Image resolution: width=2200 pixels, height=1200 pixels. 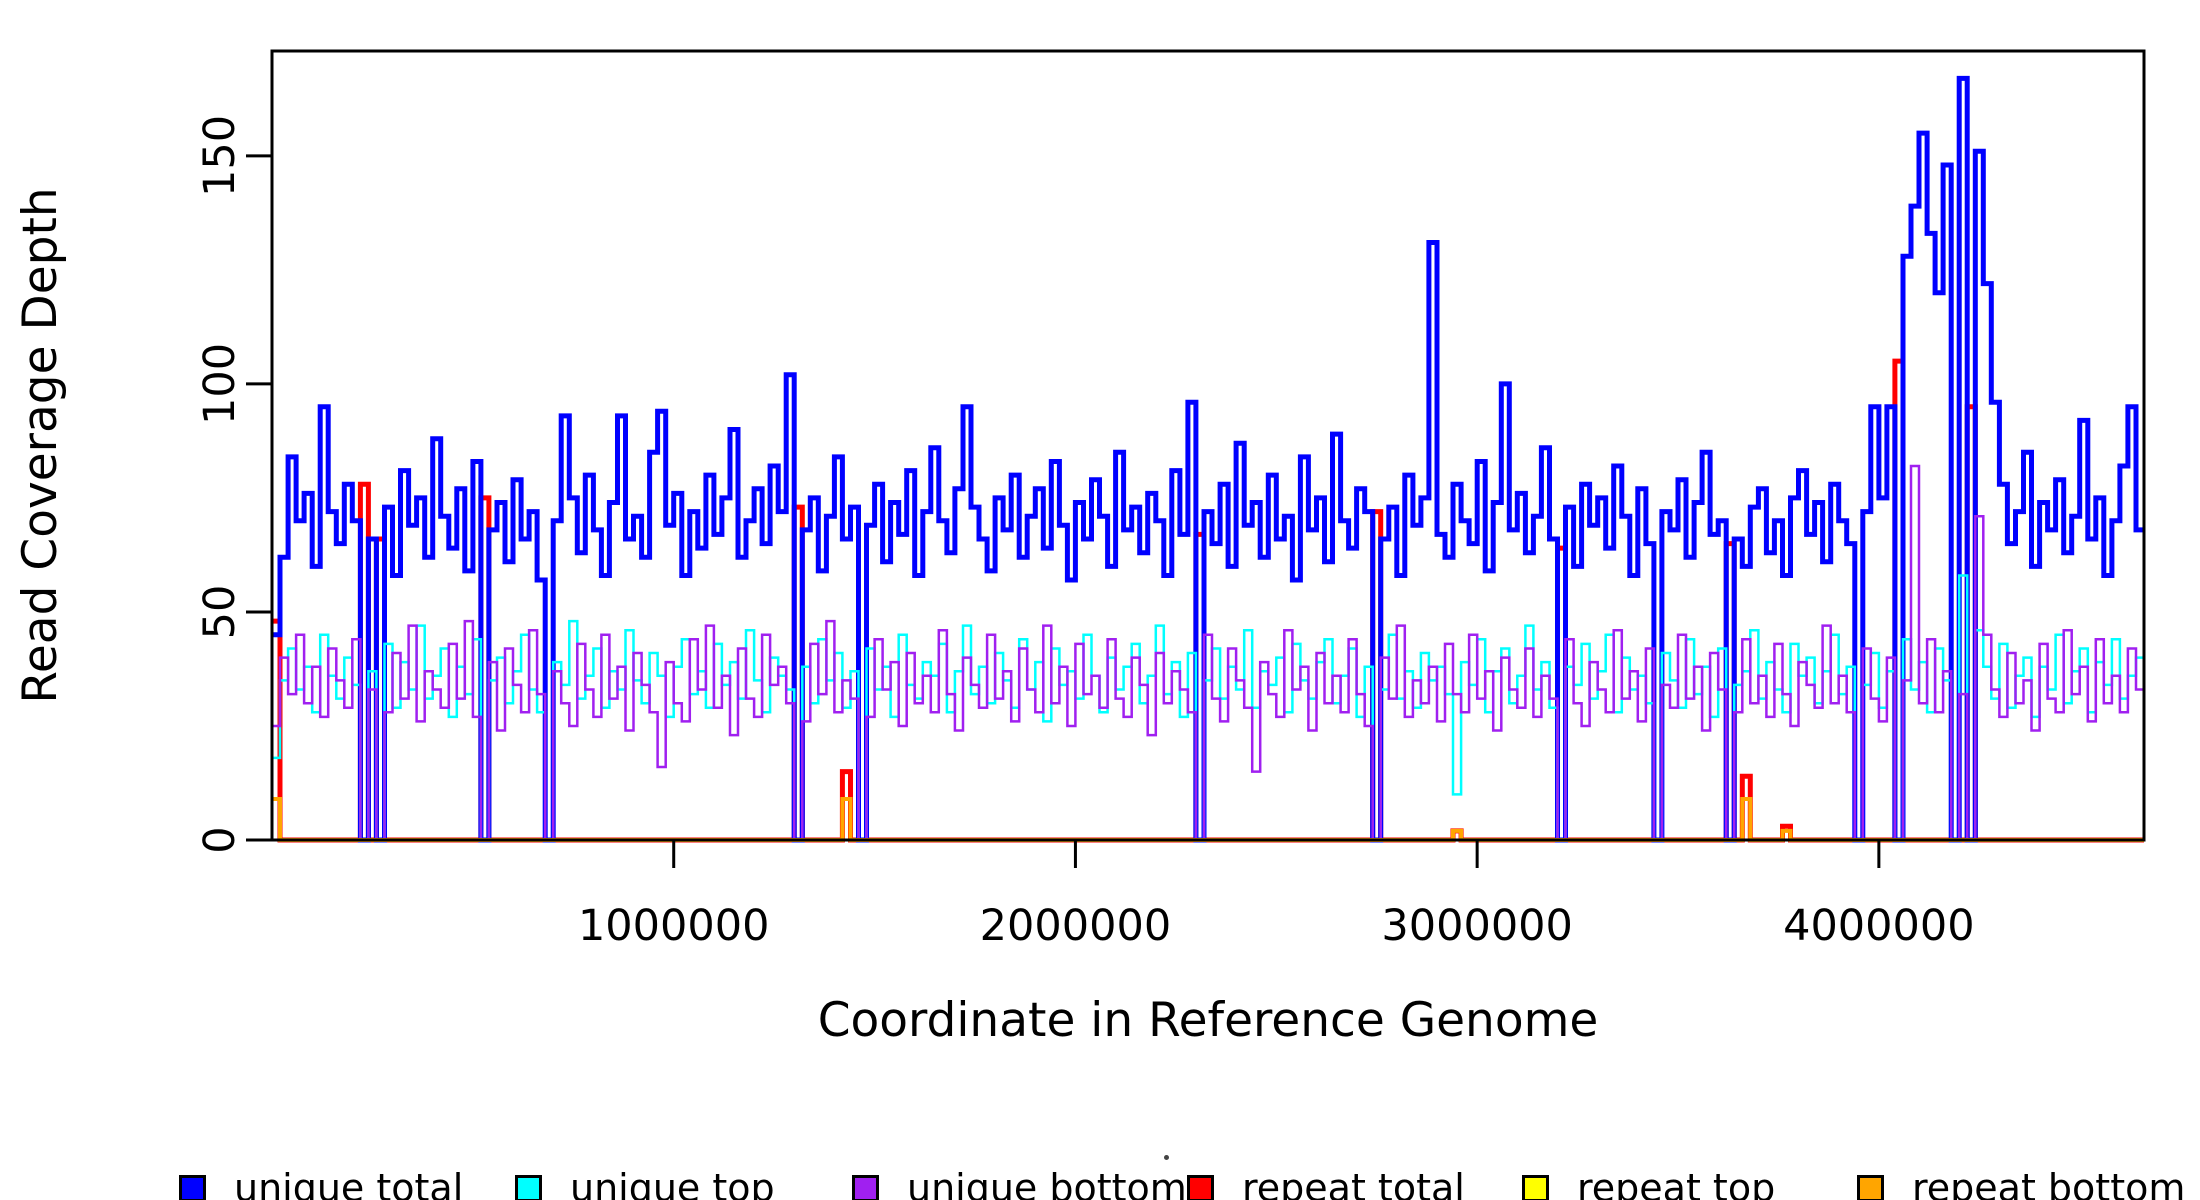 What do you see at coordinates (674, 926) in the screenshot?
I see `x-tick-label: 1000000` at bounding box center [674, 926].